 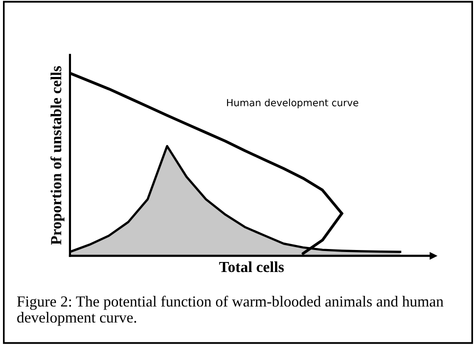 What do you see at coordinates (57, 155) in the screenshot?
I see `y-axis-title: Proportion of unstable cells` at bounding box center [57, 155].